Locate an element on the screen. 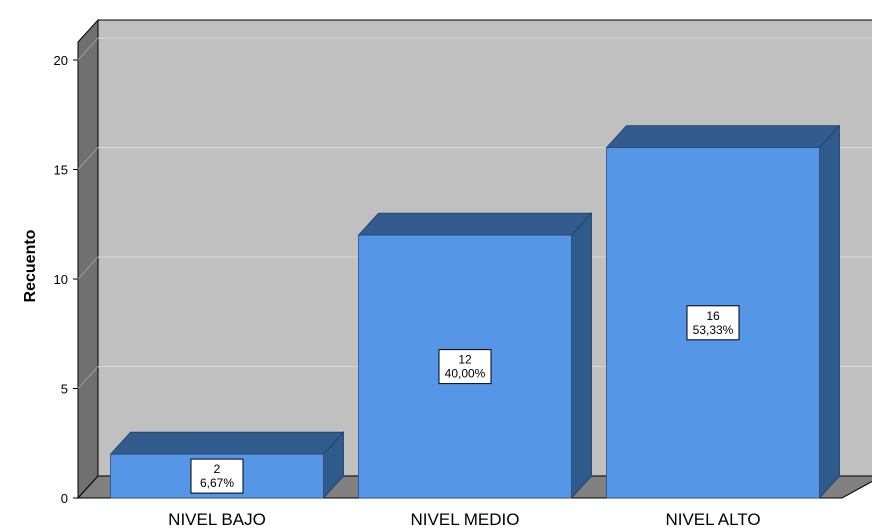  data-label-percent: 53,33% is located at coordinates (713, 330).